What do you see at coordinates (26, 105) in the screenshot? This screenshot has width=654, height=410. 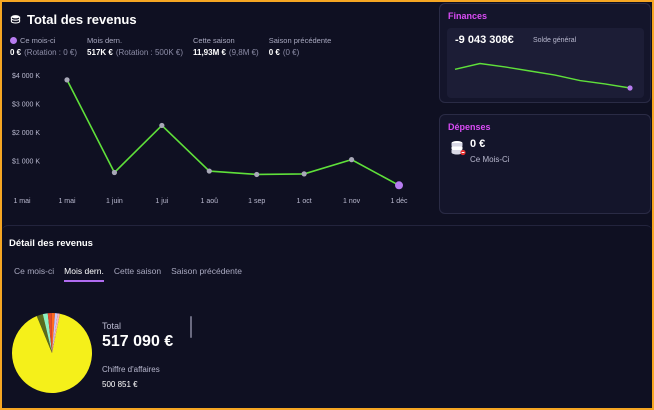 I see `y-tick-label: $3 000 K` at bounding box center [26, 105].